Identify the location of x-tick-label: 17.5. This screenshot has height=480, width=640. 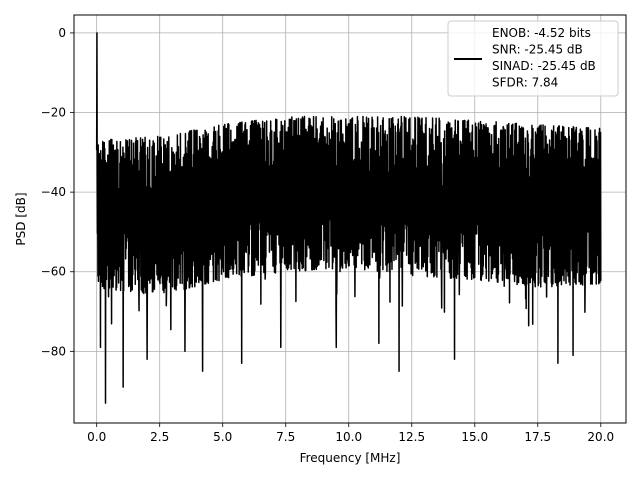
(537, 437).